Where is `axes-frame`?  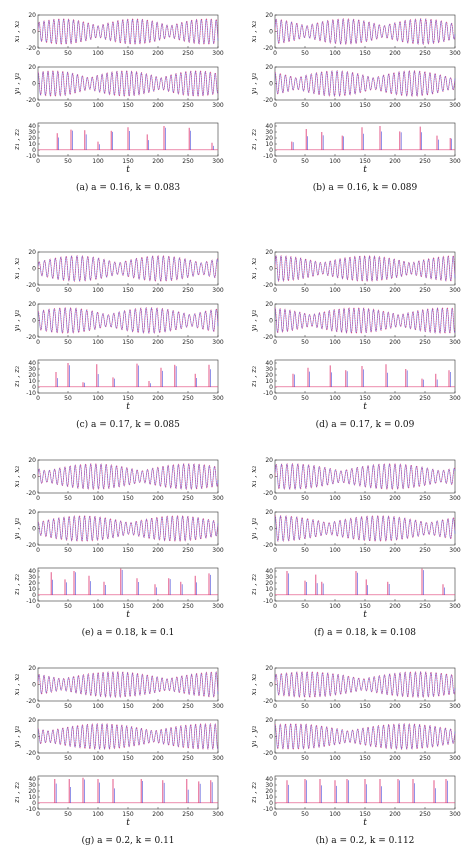
axes-frame is located at coordinates (128, 376).